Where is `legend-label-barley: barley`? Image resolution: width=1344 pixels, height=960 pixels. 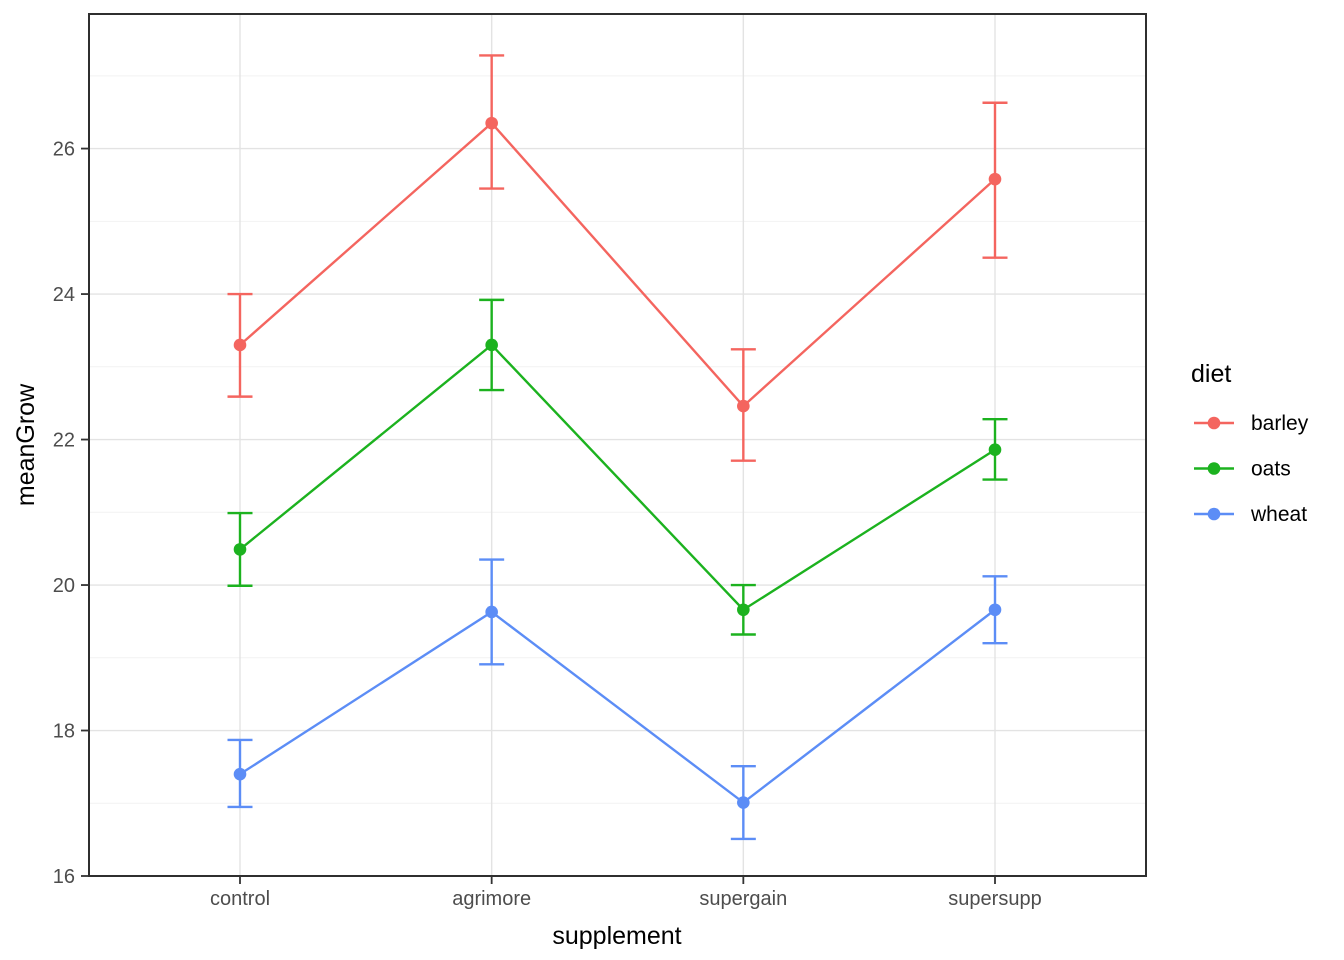 legend-label-barley: barley is located at coordinates (1280, 423).